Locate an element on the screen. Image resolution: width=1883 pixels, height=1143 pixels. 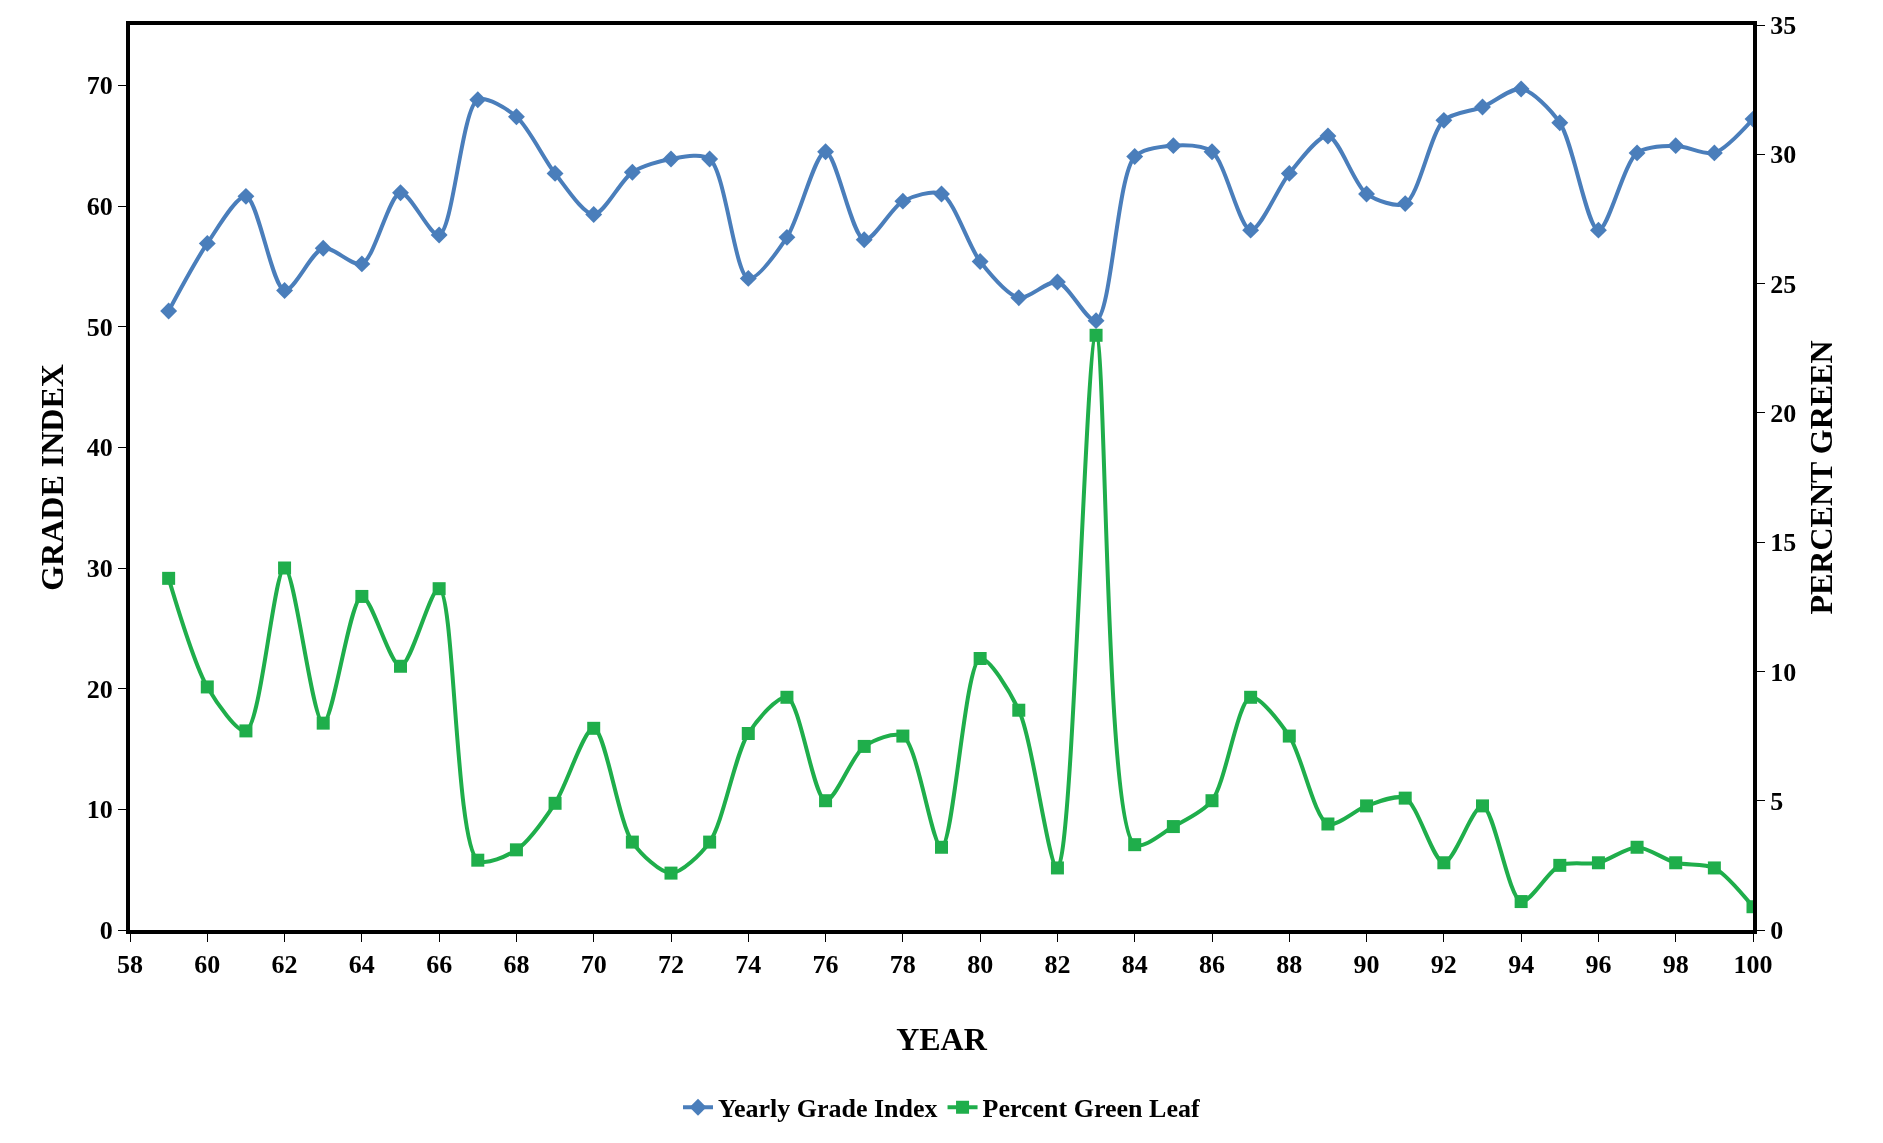
x-tick-label: 84 is located at coordinates (1134, 965).